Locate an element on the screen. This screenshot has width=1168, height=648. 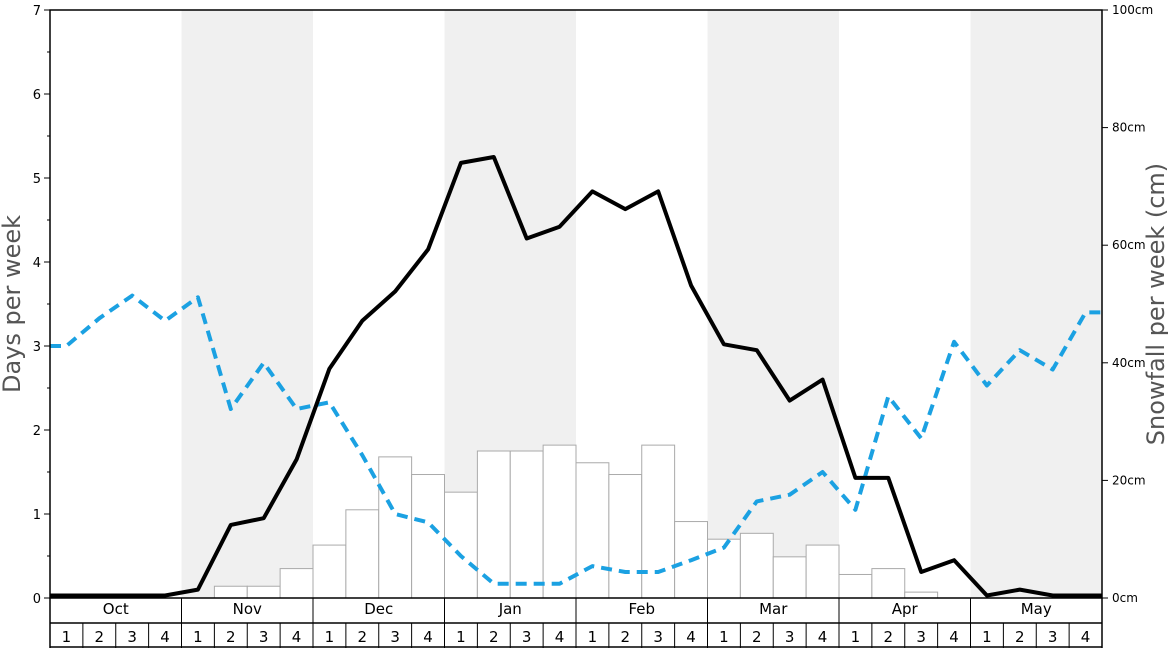
left-tick-label: 7 is located at coordinates (37, 11).